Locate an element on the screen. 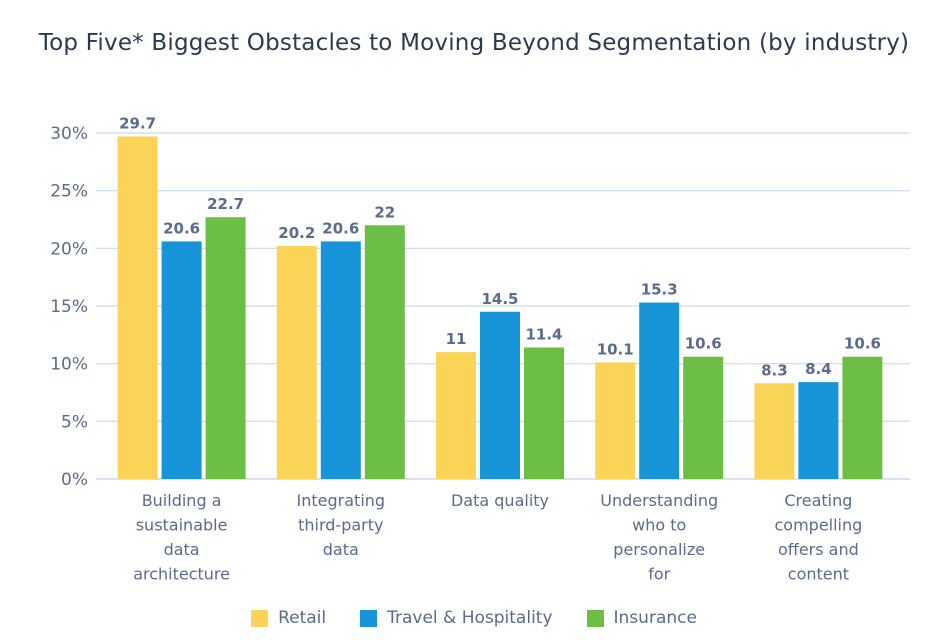  legend-swatch-retail is located at coordinates (260, 618).